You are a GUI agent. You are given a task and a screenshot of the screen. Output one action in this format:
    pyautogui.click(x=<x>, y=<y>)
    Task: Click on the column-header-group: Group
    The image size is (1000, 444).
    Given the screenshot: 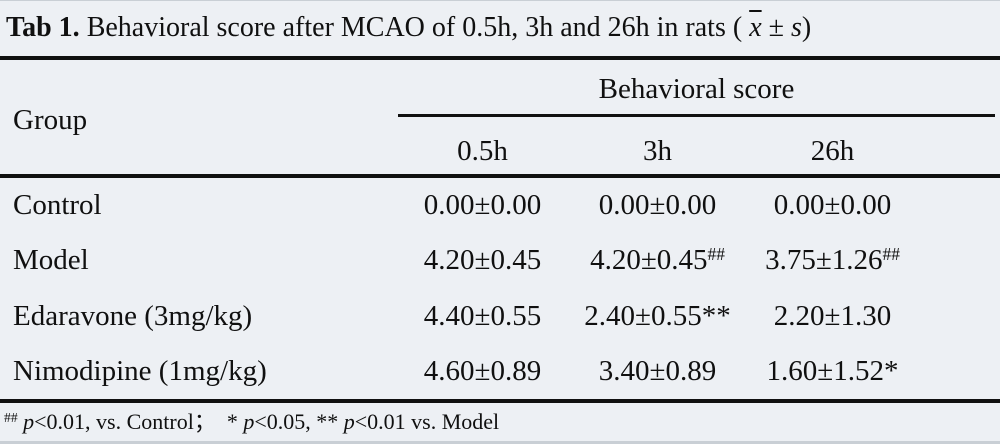 What is the action you would take?
    pyautogui.click(x=50, y=120)
    